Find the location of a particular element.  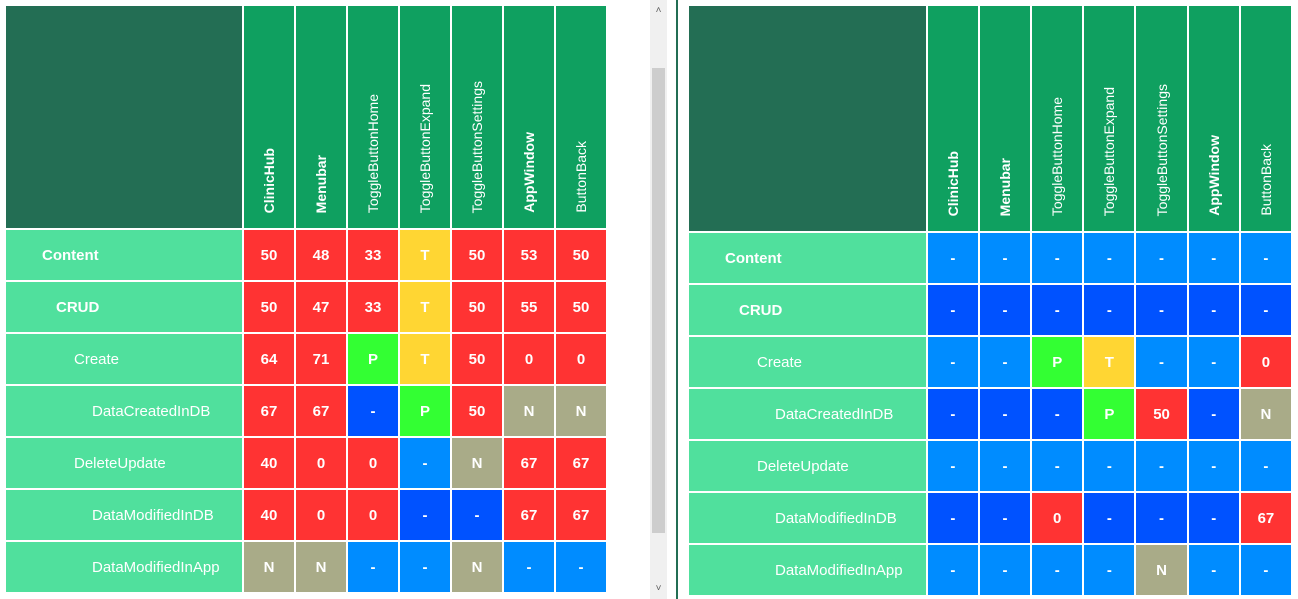

column-header-buttonback: ButtonBack is located at coordinates (581, 117).